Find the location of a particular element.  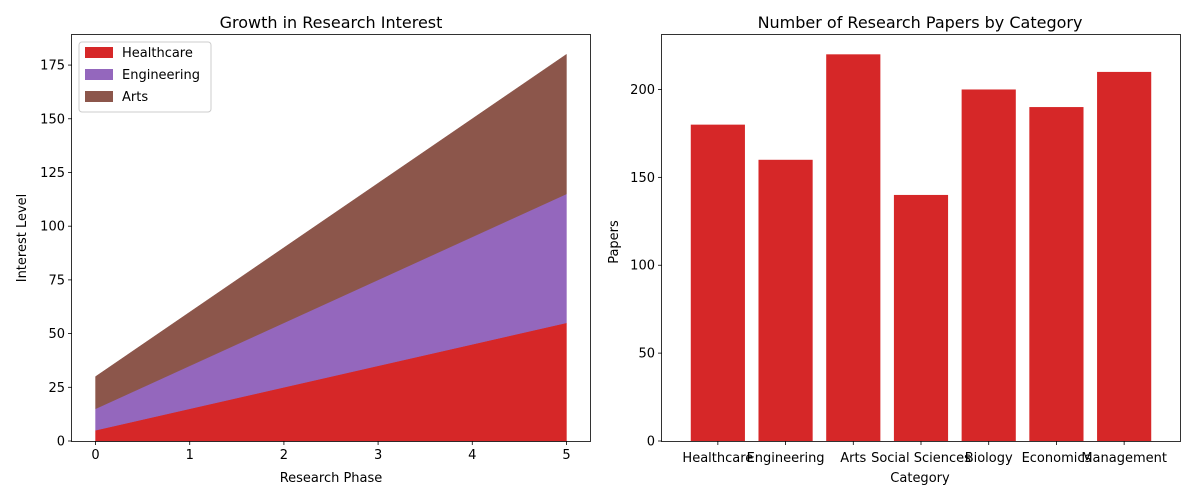

area-chart-y-label: Interest Level is located at coordinates (22, 238).